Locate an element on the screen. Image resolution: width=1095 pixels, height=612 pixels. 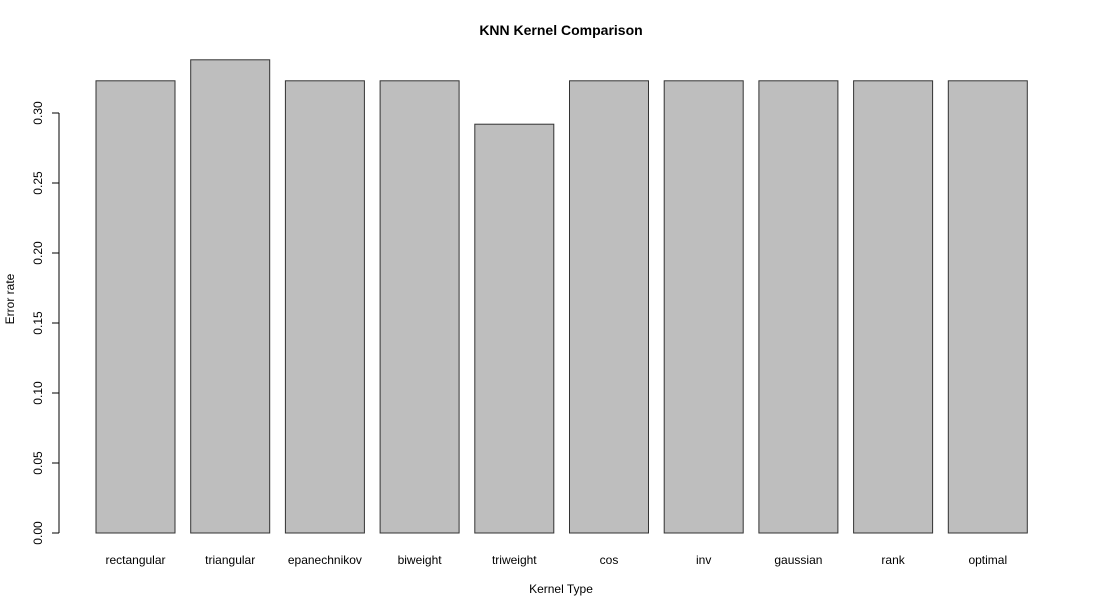
x-tick-label-inv: inv is located at coordinates (703, 560).